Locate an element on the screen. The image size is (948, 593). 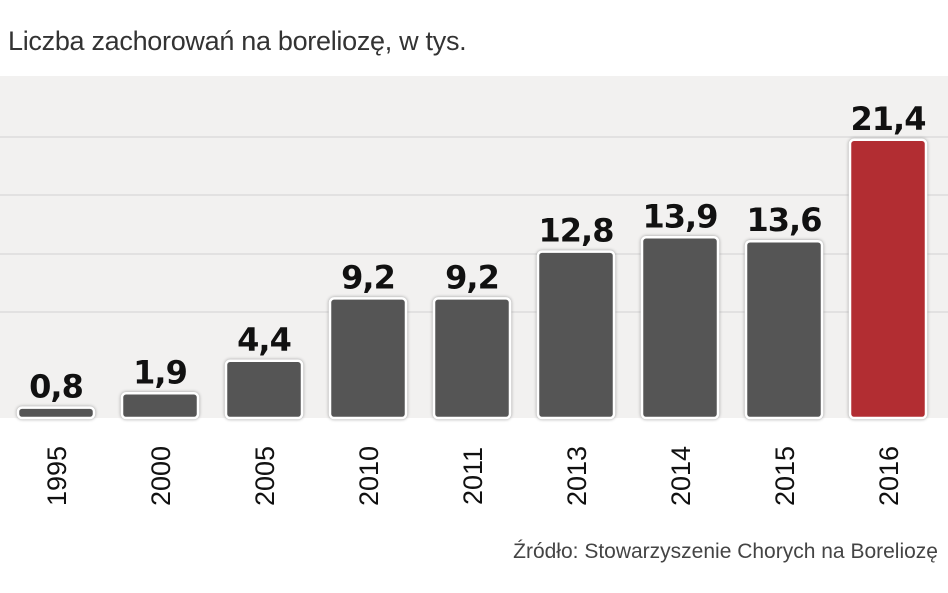
bar-2014 is located at coordinates (680, 328).